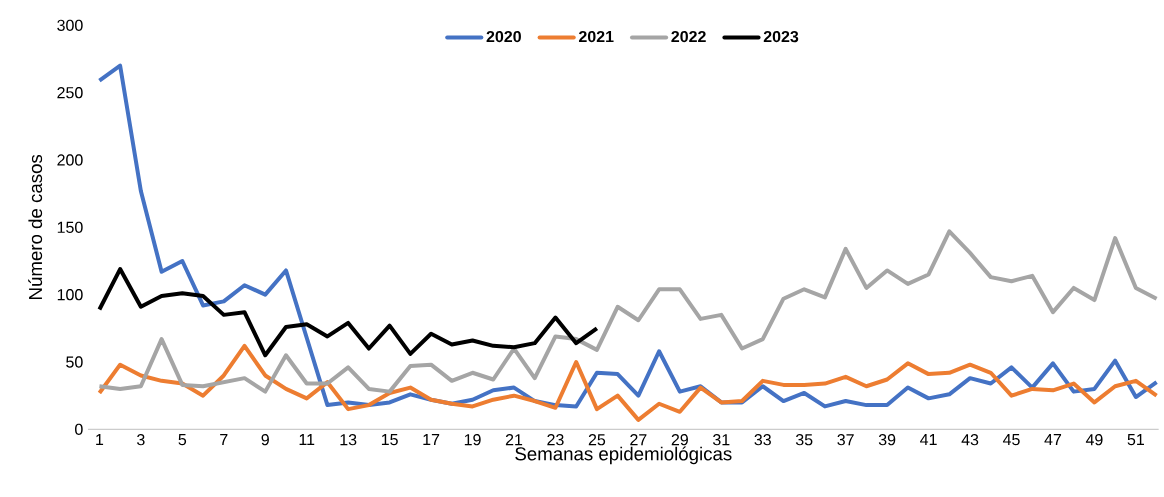  I want to click on x-tick-label: 7, so click(224, 439).